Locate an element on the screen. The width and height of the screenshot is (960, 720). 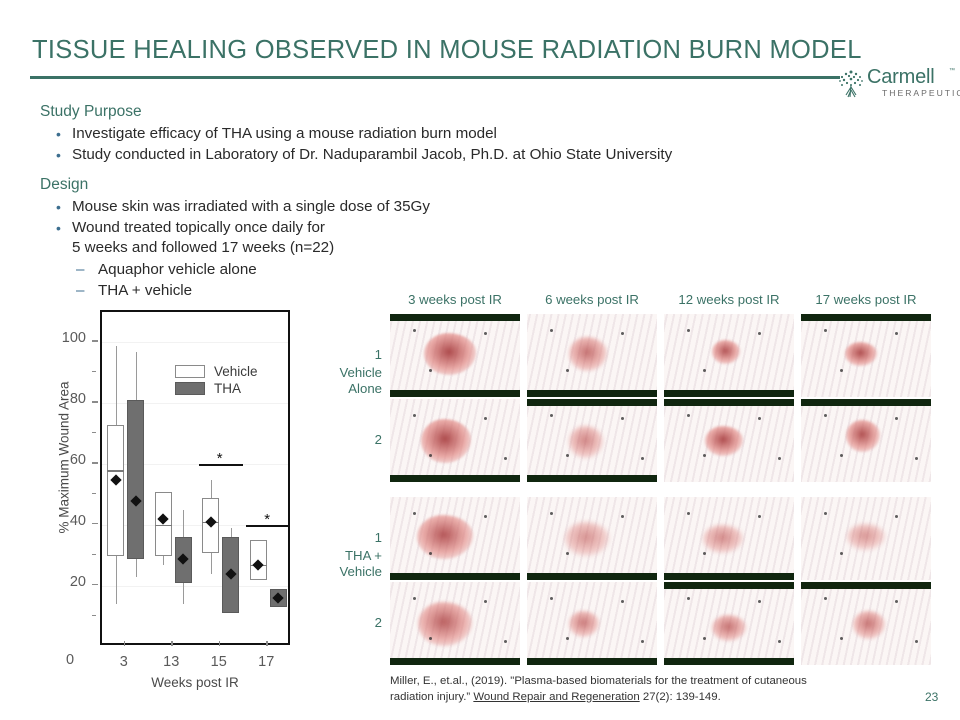
gridline is located at coordinates (195, 587).